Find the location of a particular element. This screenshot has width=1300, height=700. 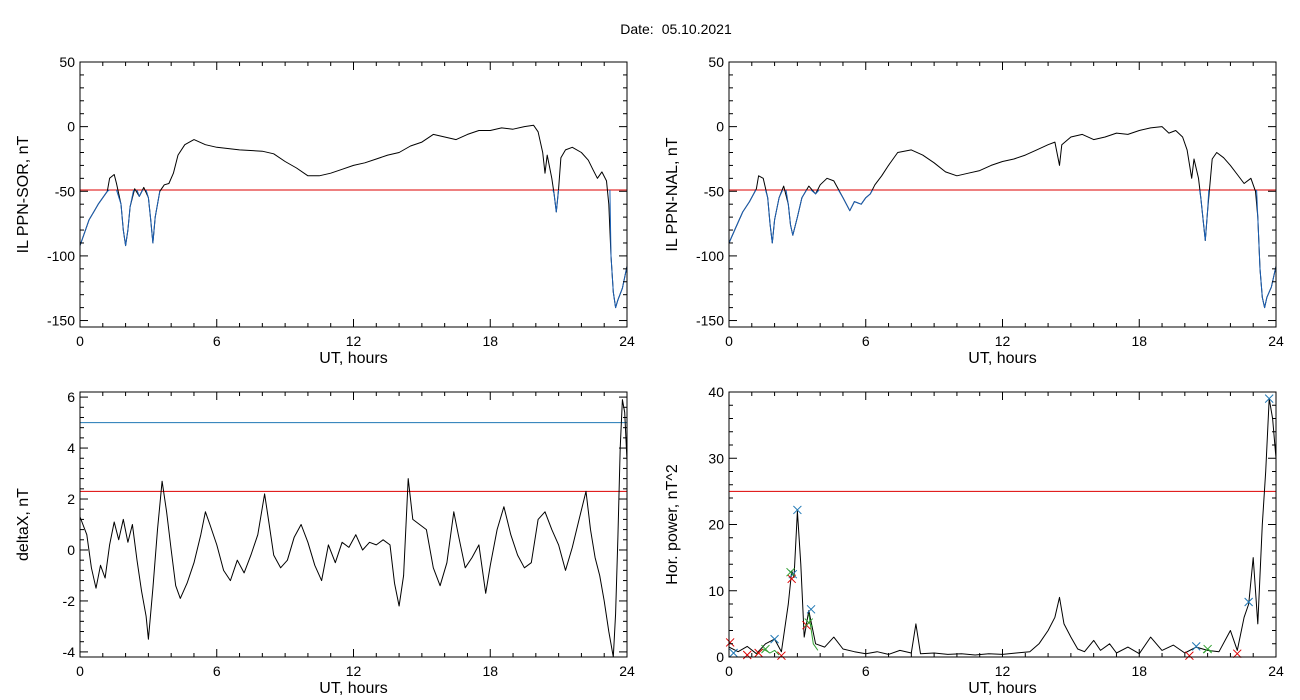

y-tick-label: 6 is located at coordinates (71, 397).